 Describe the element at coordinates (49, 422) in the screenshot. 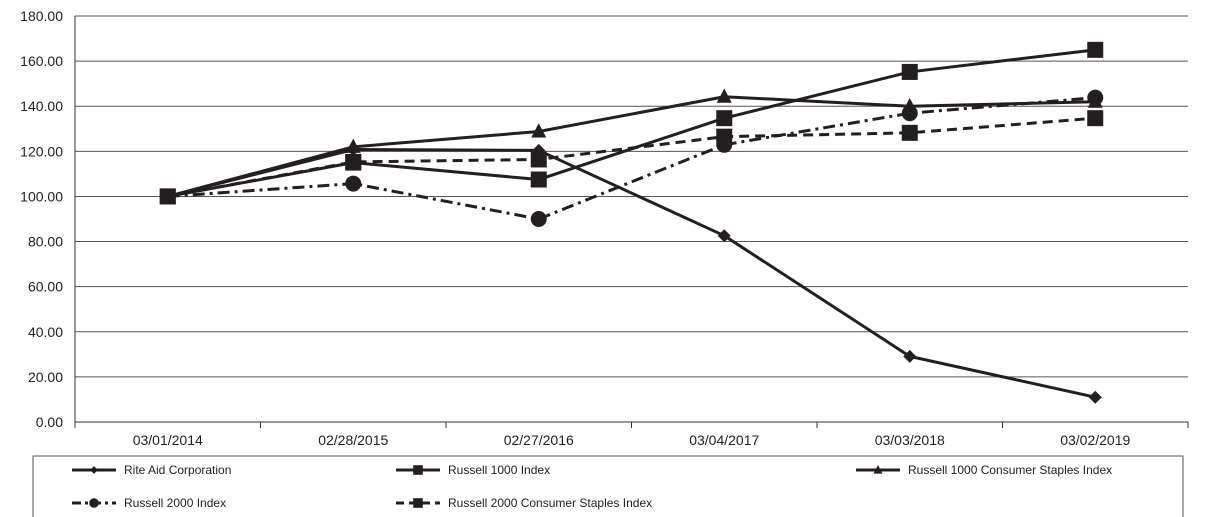

I see `y-tick-label: 0.00` at that location.